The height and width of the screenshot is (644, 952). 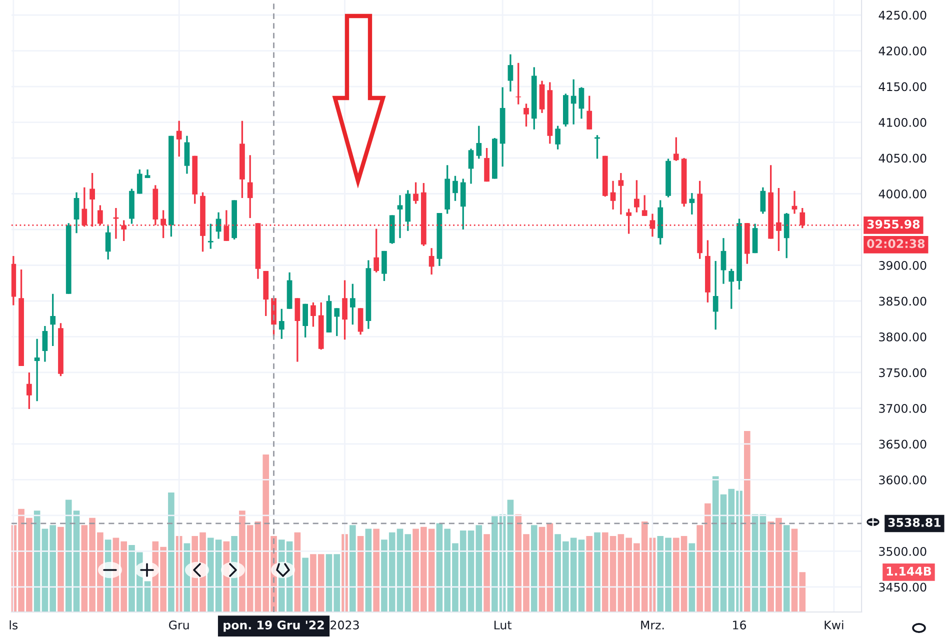 What do you see at coordinates (902, 265) in the screenshot?
I see `y-tick-label: 3900.00` at bounding box center [902, 265].